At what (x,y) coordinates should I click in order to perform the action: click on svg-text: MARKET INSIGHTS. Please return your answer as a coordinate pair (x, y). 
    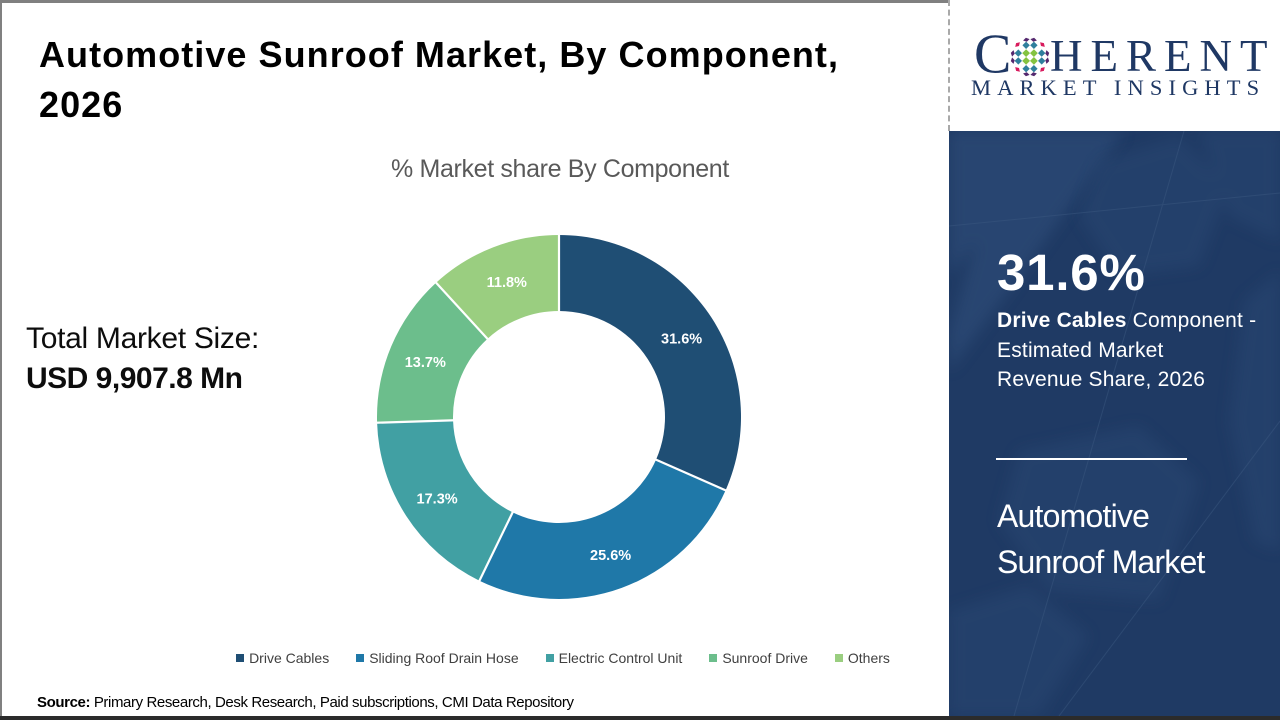
    Looking at the image, I should click on (1118, 86).